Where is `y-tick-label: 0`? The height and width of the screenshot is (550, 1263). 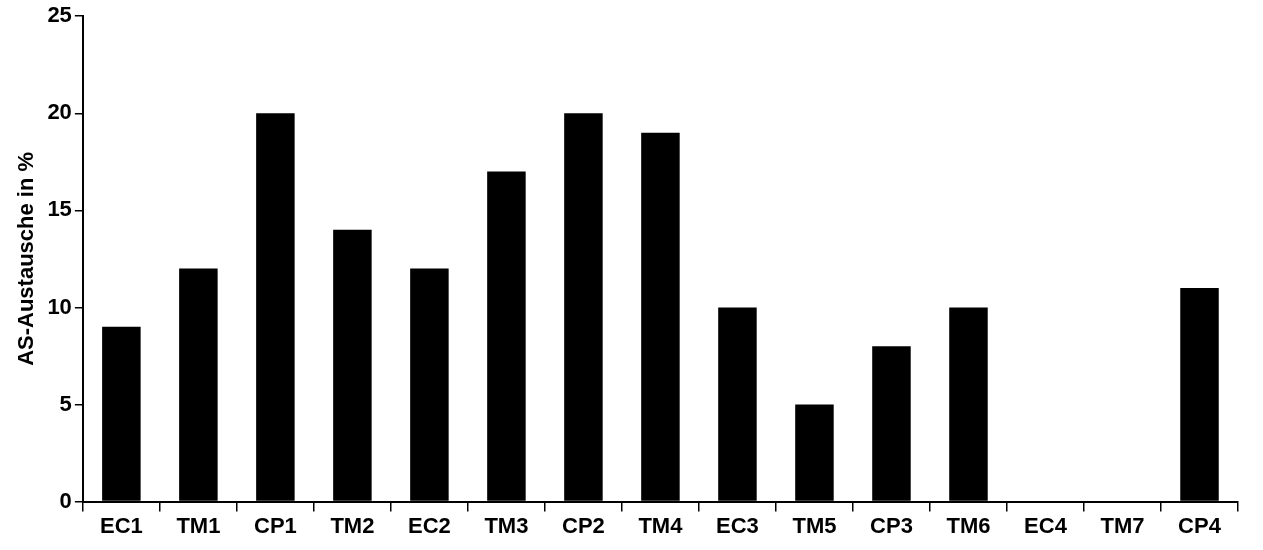
y-tick-label: 0 is located at coordinates (65, 500).